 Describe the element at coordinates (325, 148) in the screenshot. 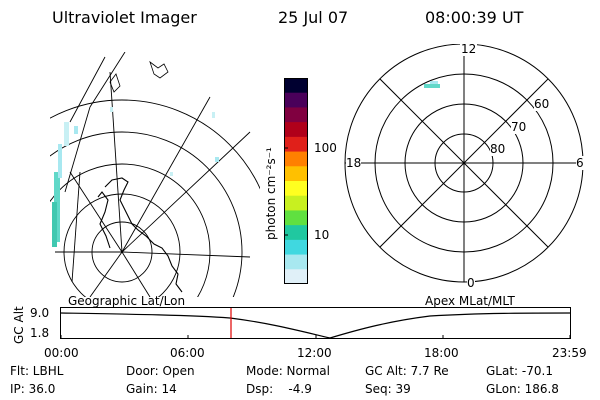

I see `colorbar-tick-100: 100` at that location.